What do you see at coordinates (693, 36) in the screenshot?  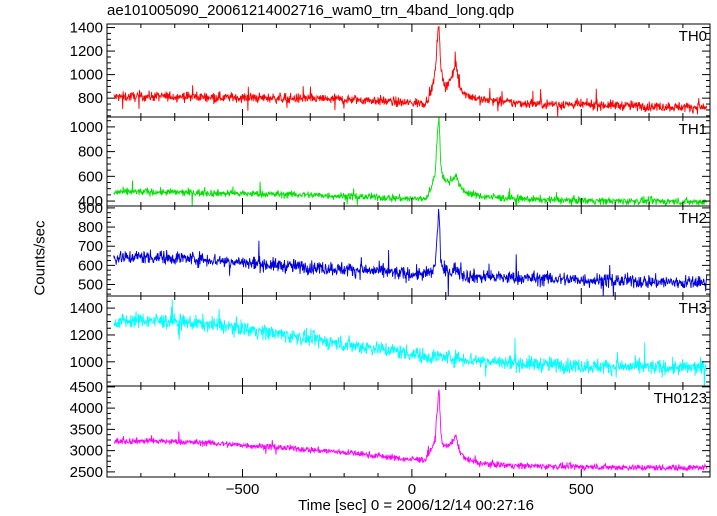 I see `panel-label-th0: TH0` at bounding box center [693, 36].